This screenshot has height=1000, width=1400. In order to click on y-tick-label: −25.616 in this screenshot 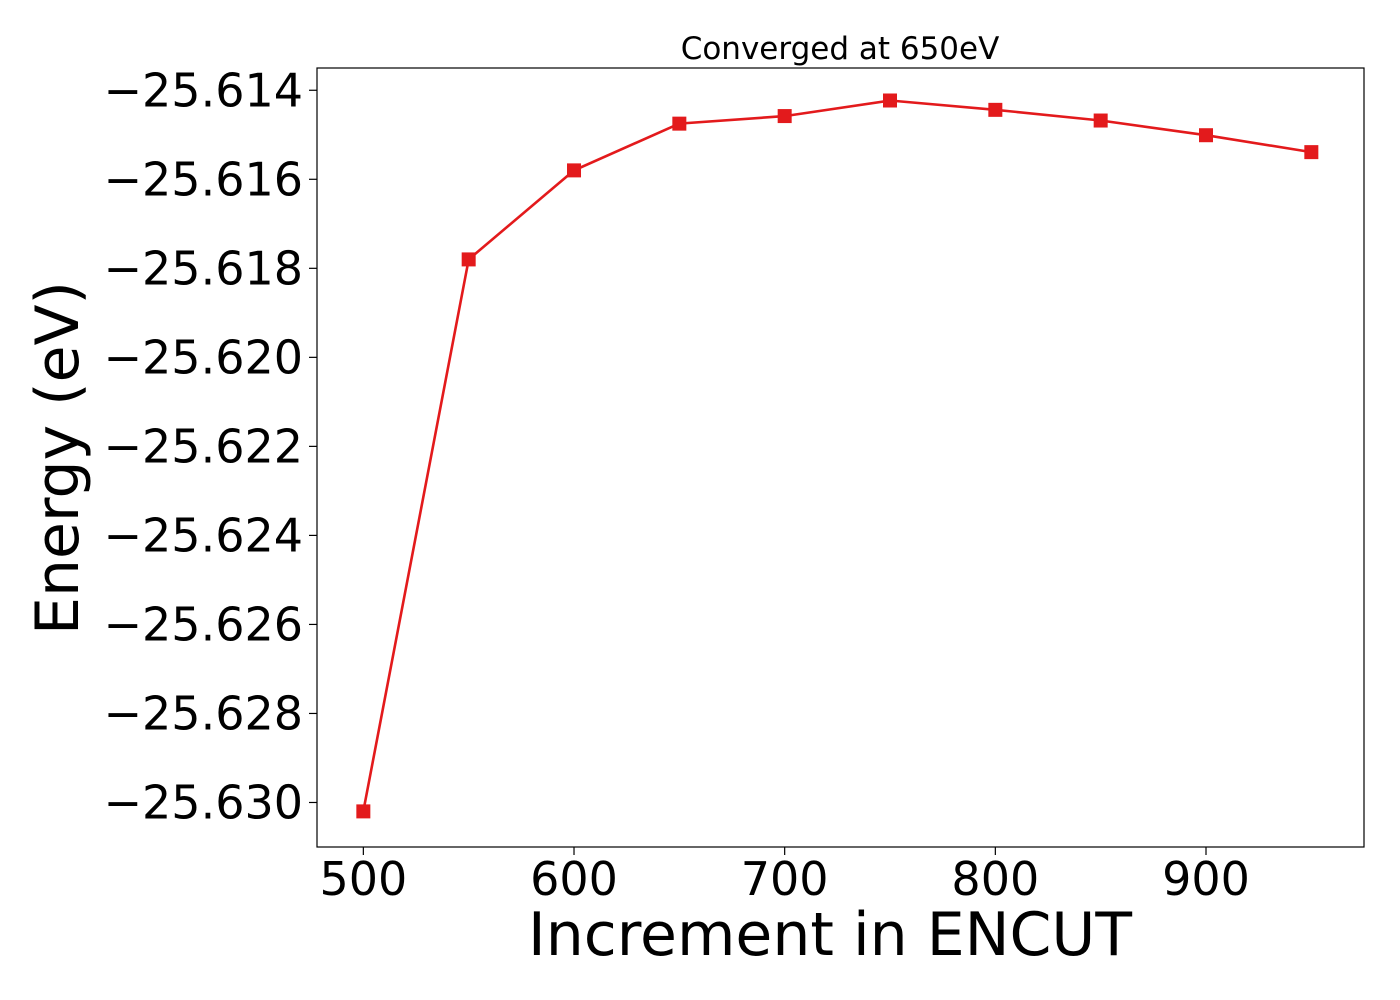, I will do `click(204, 179)`.